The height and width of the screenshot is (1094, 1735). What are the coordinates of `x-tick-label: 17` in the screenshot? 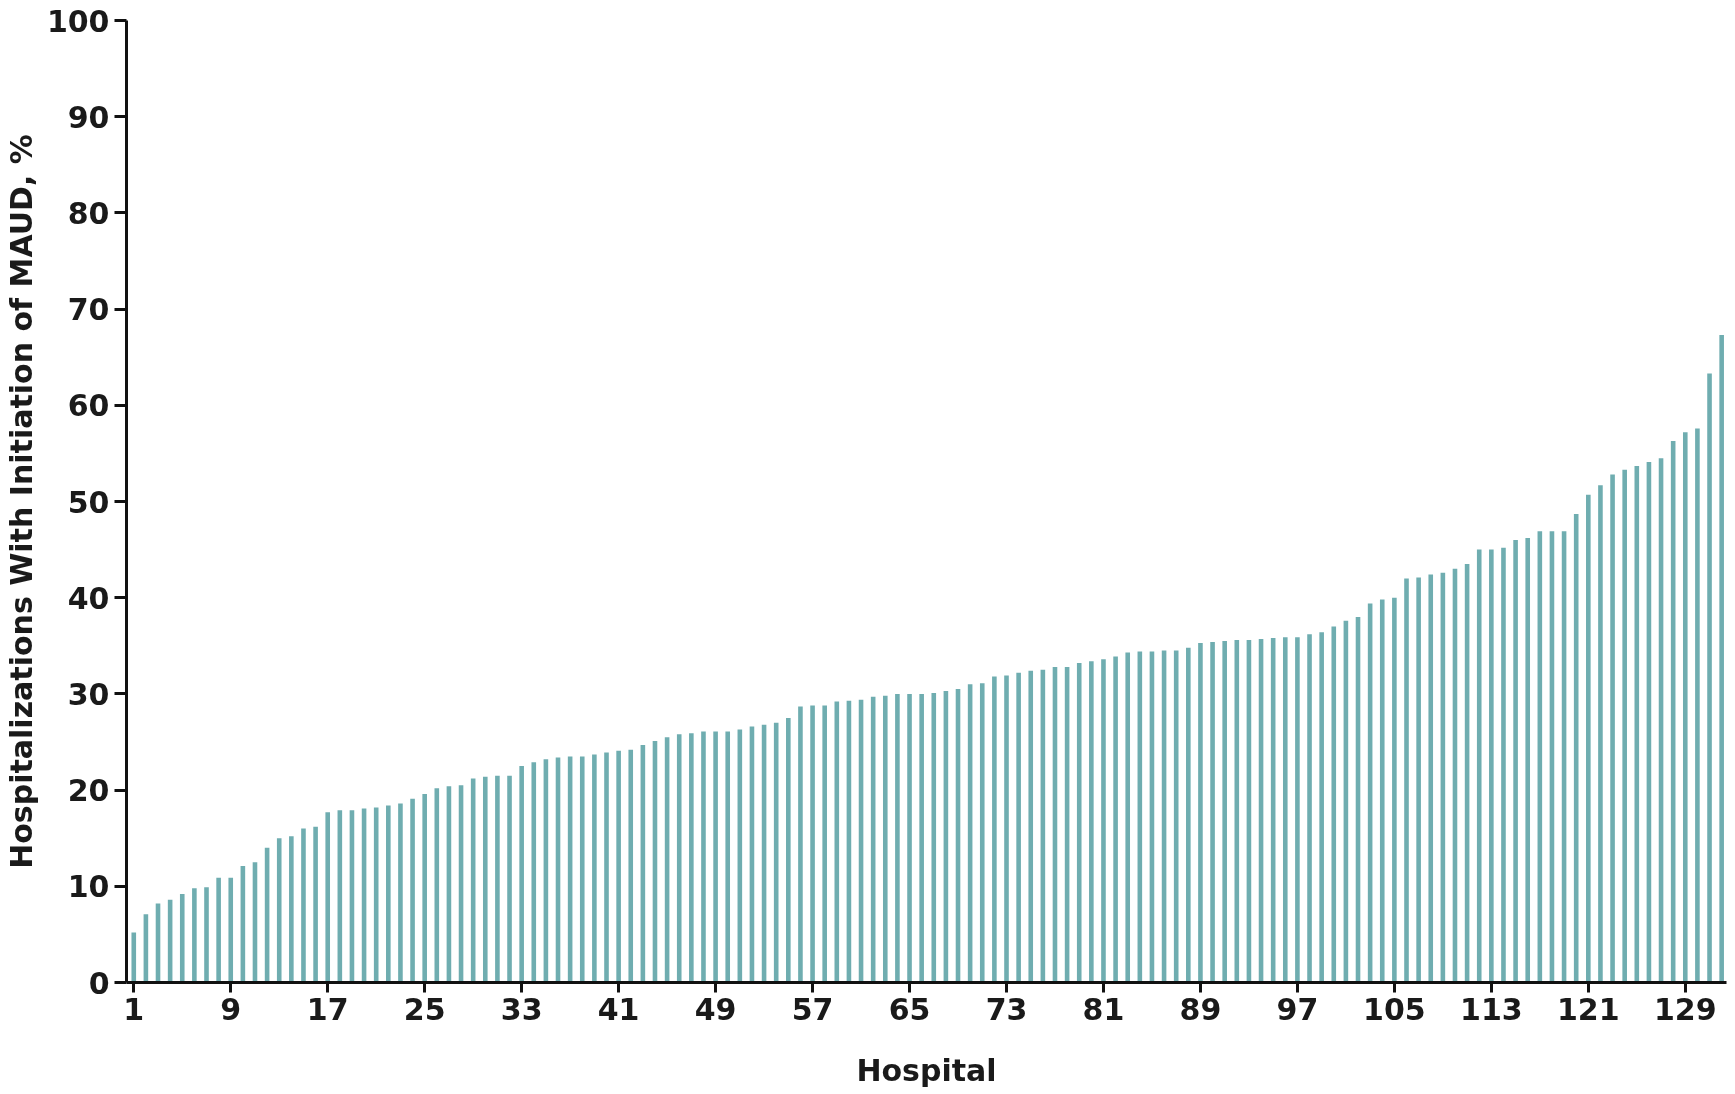 It's located at (327, 1009).